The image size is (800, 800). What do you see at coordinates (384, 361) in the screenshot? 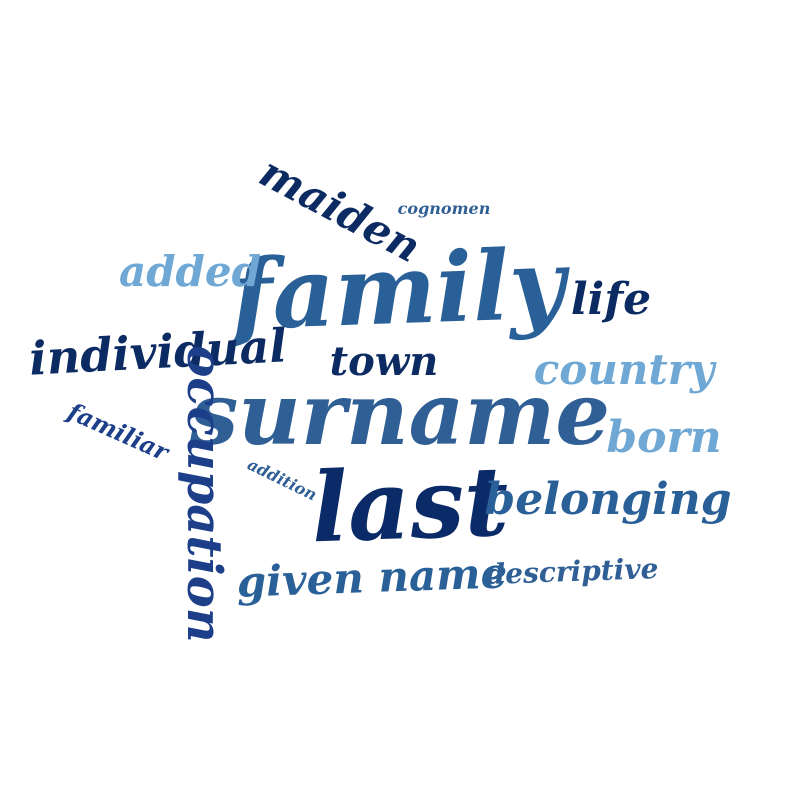
I see `word-town: town` at bounding box center [384, 361].